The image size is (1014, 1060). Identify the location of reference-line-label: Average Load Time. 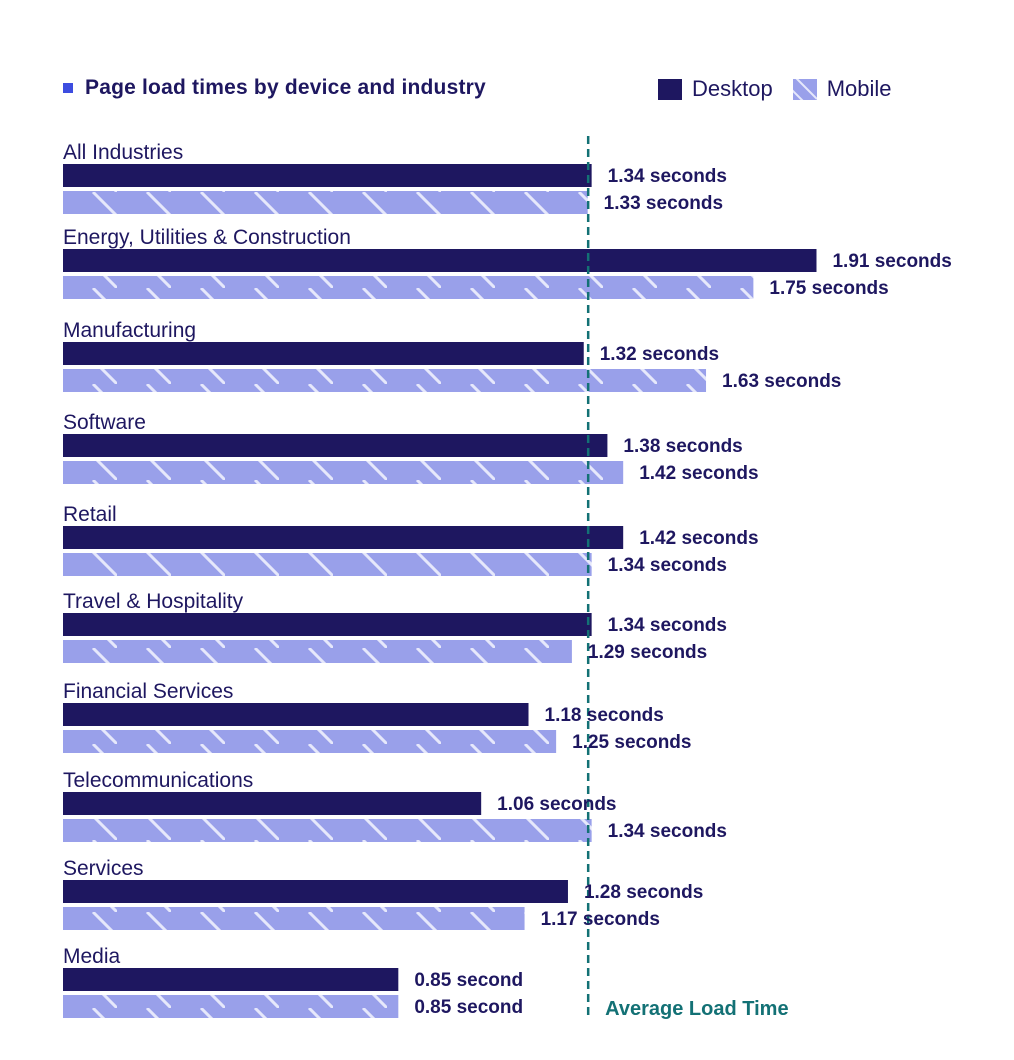
(696, 1009).